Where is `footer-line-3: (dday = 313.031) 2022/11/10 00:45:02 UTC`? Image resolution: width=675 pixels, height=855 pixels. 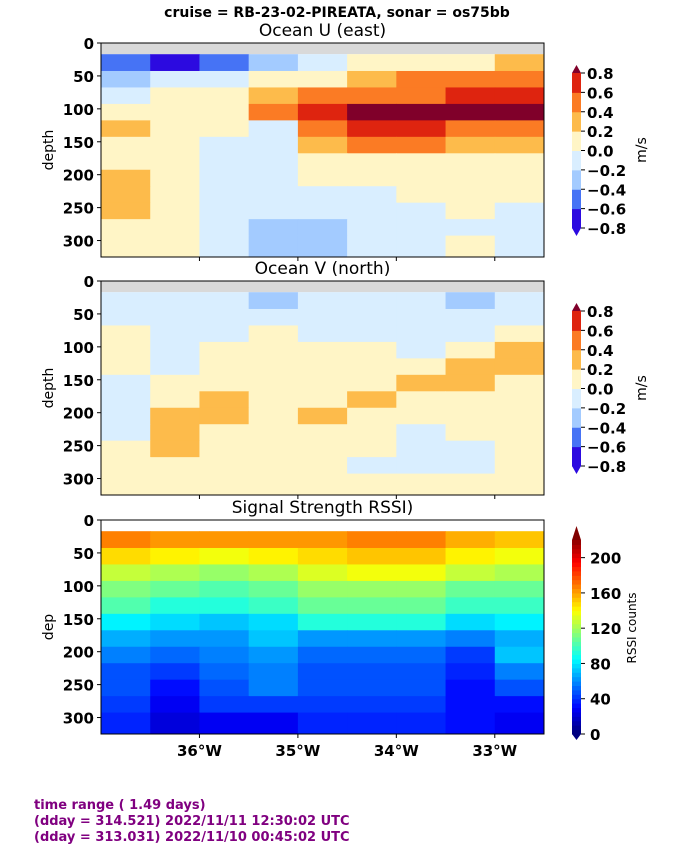 footer-line-3: (dday = 313.031) 2022/11/10 00:45:02 UTC is located at coordinates (192, 837).